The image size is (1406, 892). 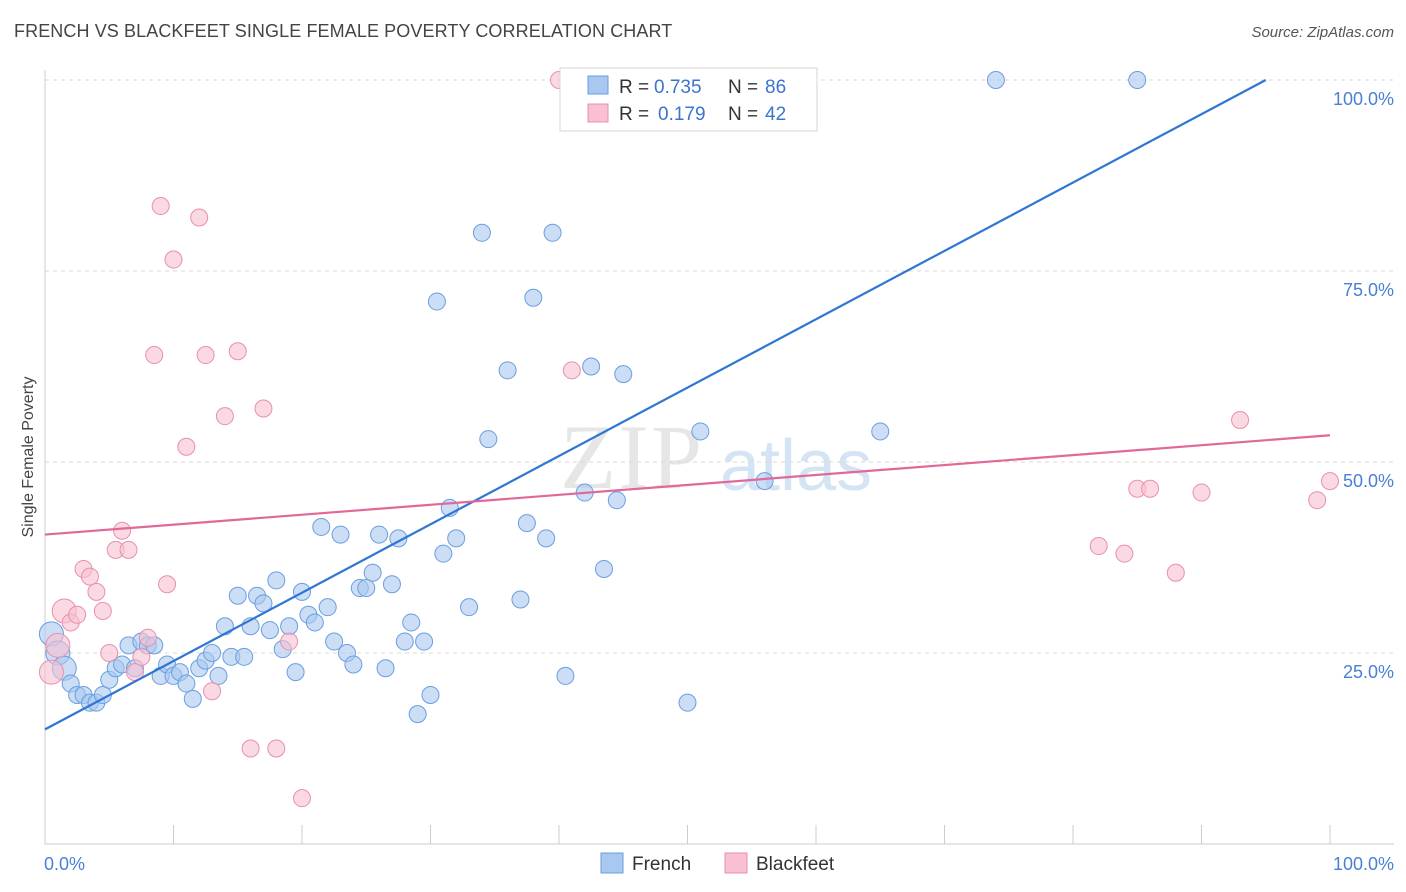 What do you see at coordinates (598, 113) in the screenshot?
I see `blackfeet-legend-swatch` at bounding box center [598, 113].